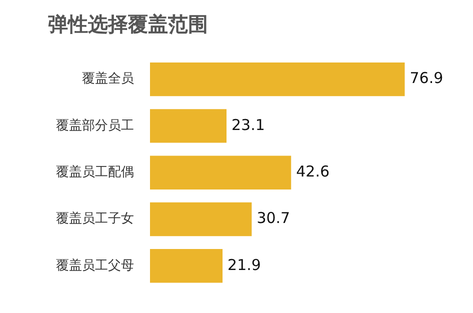 The height and width of the screenshot is (313, 473). I want to click on data-label: 76.9, so click(427, 78).